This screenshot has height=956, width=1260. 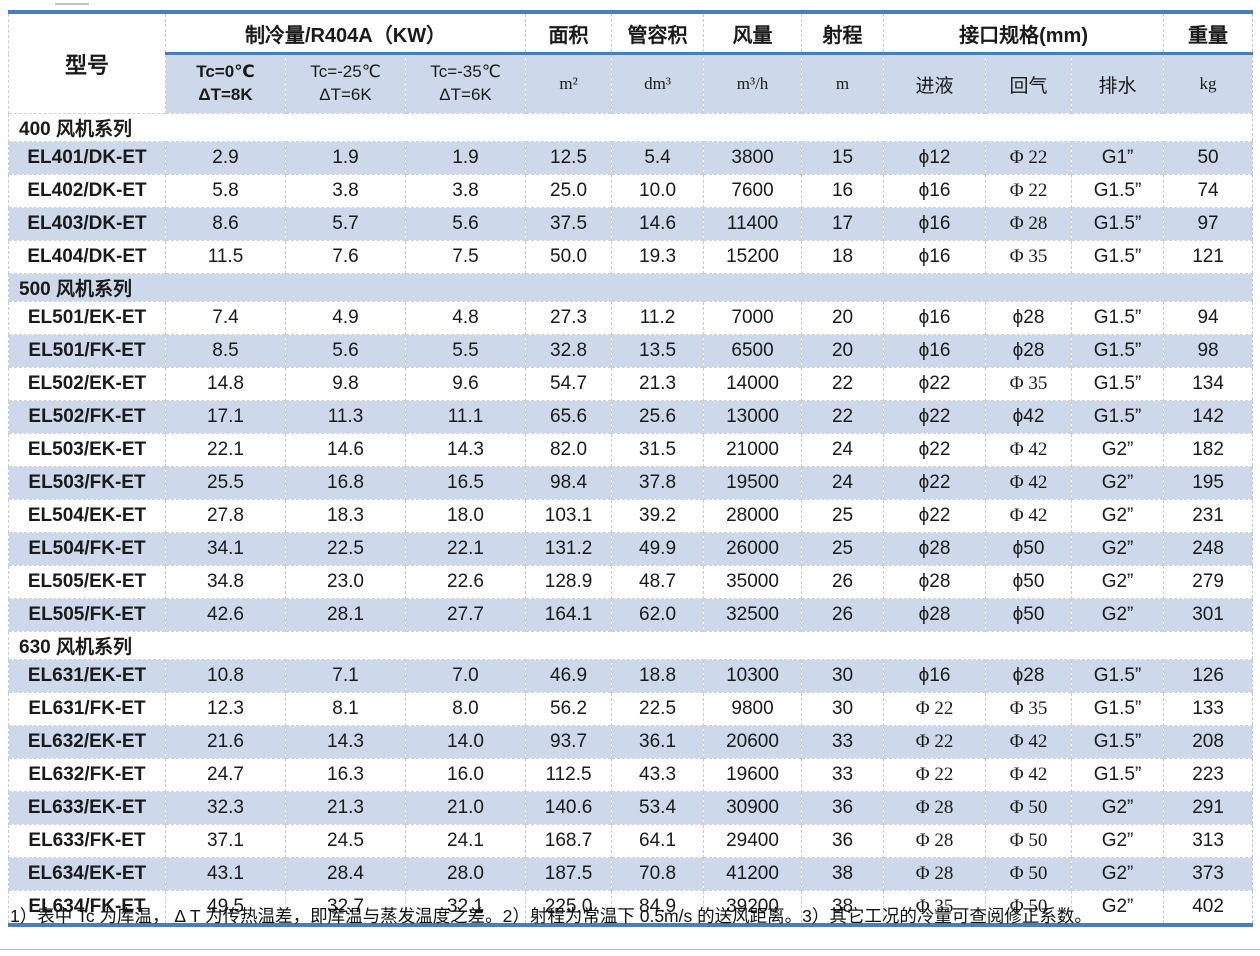 I want to click on value-cell: 18.3, so click(x=345, y=516).